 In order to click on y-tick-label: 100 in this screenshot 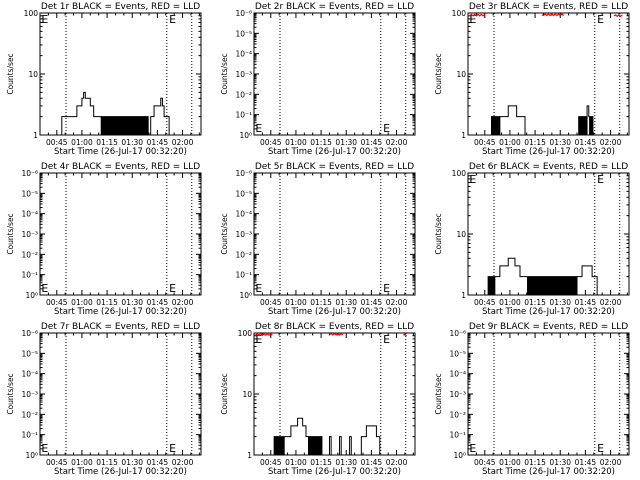, I will do `click(459, 173)`.